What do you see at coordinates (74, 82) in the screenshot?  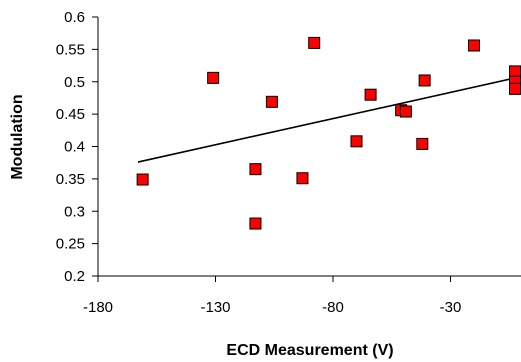 I see `y-tick-label: 0.5` at bounding box center [74, 82].